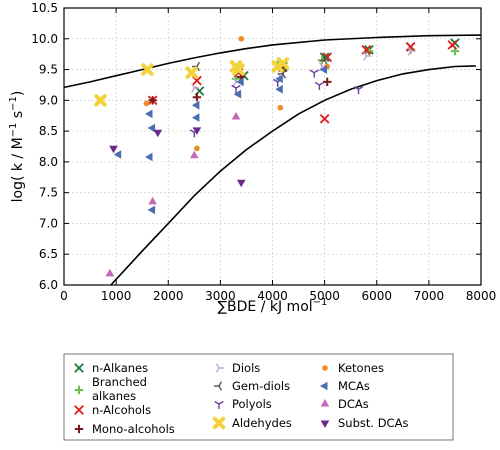 The width and height of the screenshot is (500, 450). What do you see at coordinates (48, 100) in the screenshot?
I see `y-tick-label: 9.0` at bounding box center [48, 100].